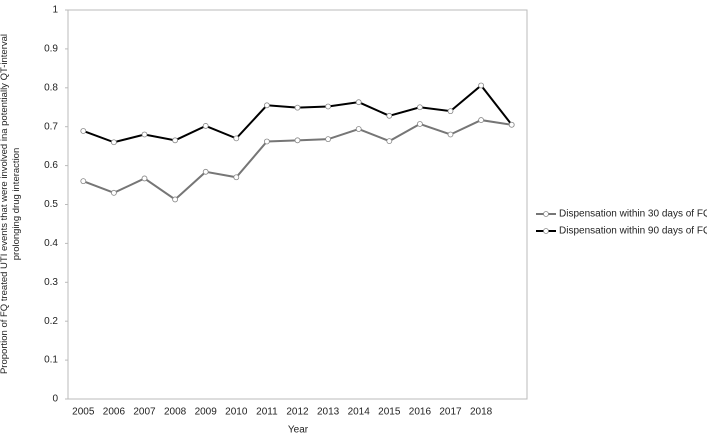 The height and width of the screenshot is (439, 707). What do you see at coordinates (359, 412) in the screenshot?
I see `x-tick-label: 2014` at bounding box center [359, 412].